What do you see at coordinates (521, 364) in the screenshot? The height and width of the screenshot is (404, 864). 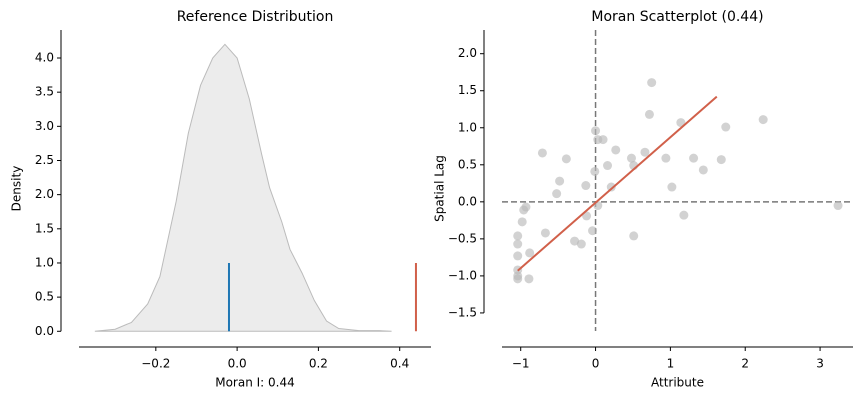 I see `x-tick-label: −1` at bounding box center [521, 364].